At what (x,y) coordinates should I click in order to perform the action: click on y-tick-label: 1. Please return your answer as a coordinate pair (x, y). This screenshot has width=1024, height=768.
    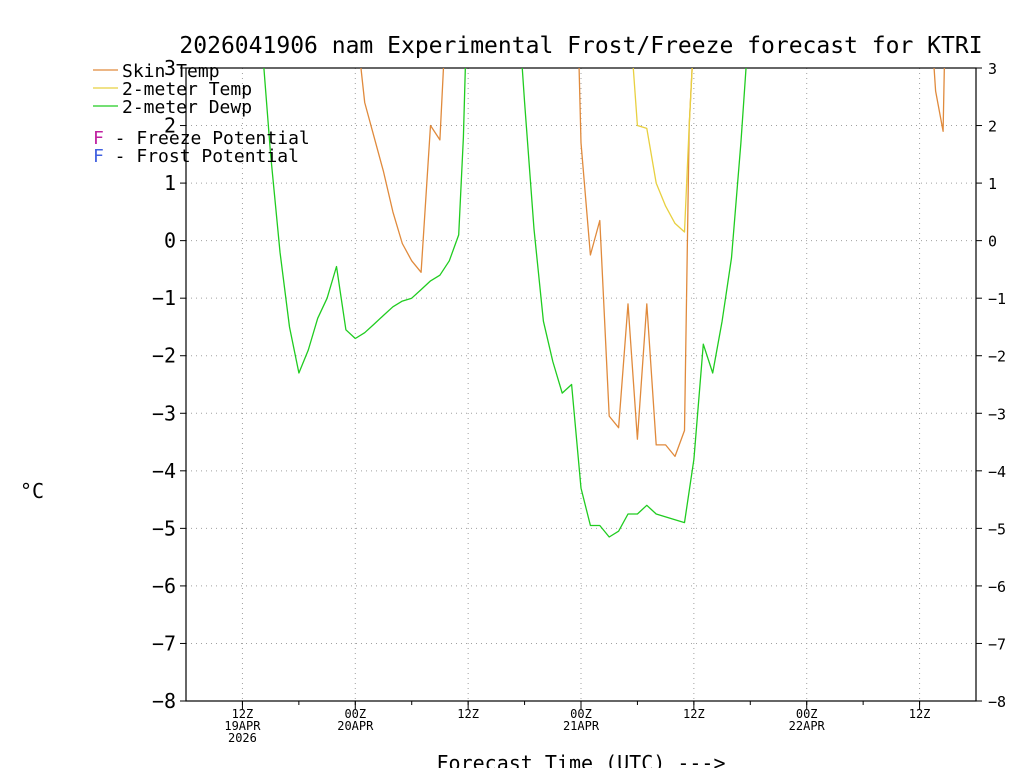
    Looking at the image, I should click on (170, 183).